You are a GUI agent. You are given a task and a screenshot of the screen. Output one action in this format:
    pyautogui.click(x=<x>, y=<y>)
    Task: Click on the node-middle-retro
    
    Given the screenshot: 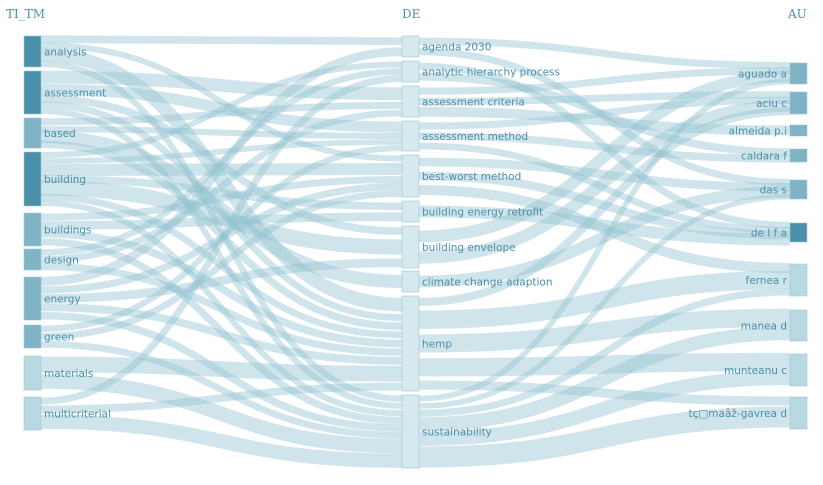 What is the action you would take?
    pyautogui.click(x=410, y=211)
    